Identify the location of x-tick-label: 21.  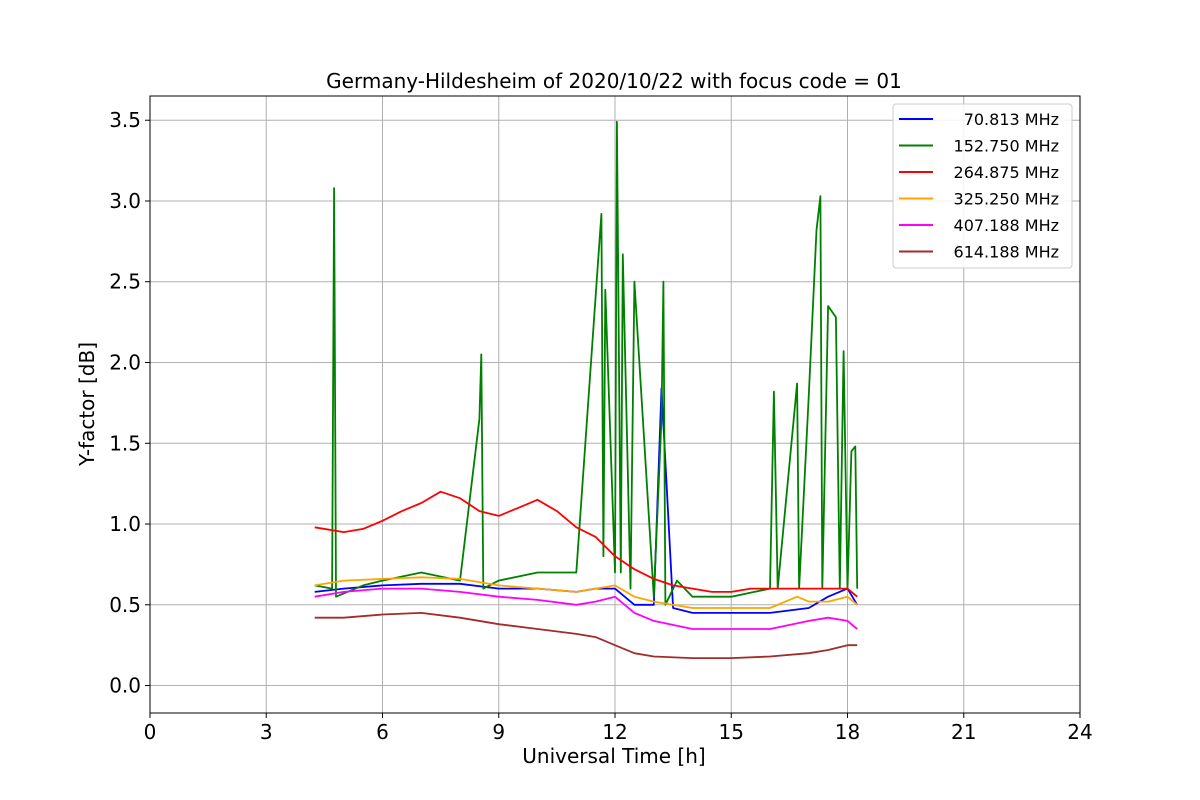
(963, 732).